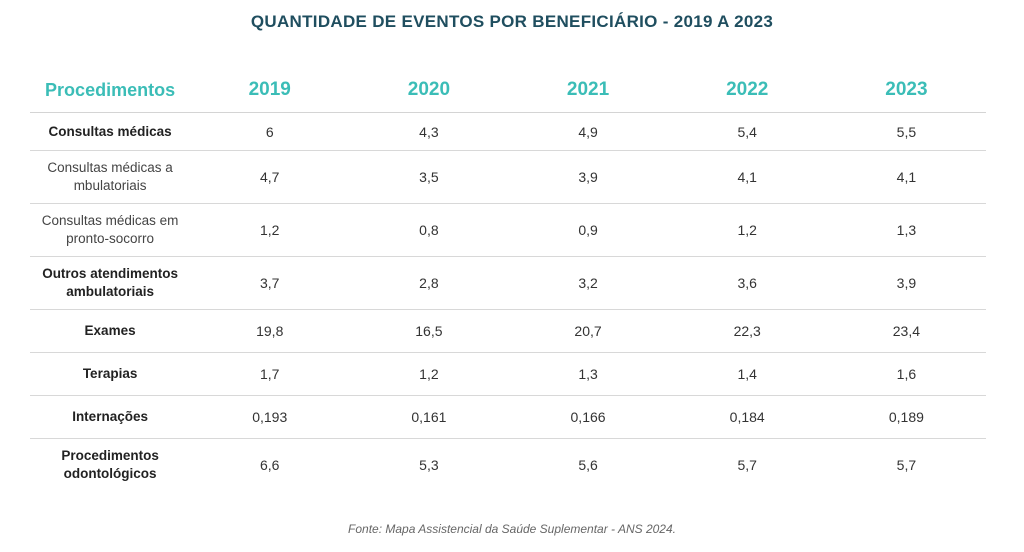  I want to click on table-cell: 23,4, so click(906, 331).